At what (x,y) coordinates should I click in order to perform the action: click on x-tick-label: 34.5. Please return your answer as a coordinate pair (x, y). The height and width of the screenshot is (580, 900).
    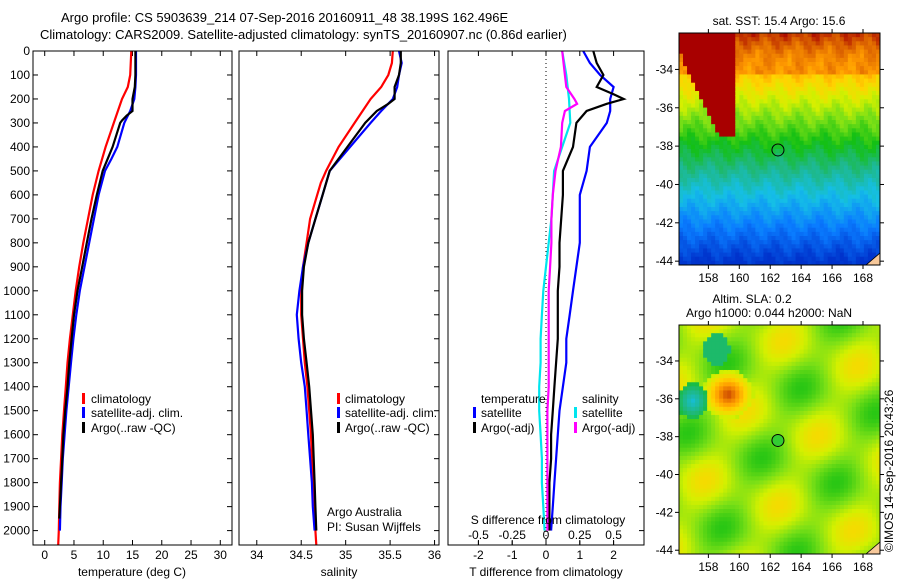
    Looking at the image, I should click on (302, 555).